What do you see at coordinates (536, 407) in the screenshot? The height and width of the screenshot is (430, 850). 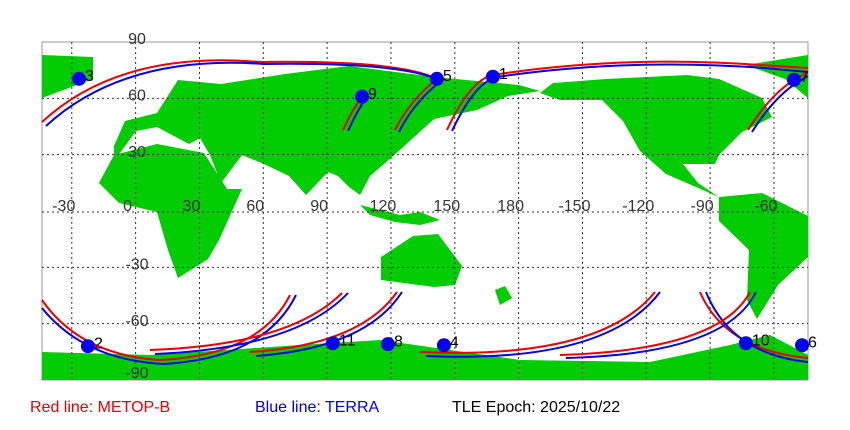 I see `legend-epoch: TLE Epoch: 2025/10/22` at bounding box center [536, 407].